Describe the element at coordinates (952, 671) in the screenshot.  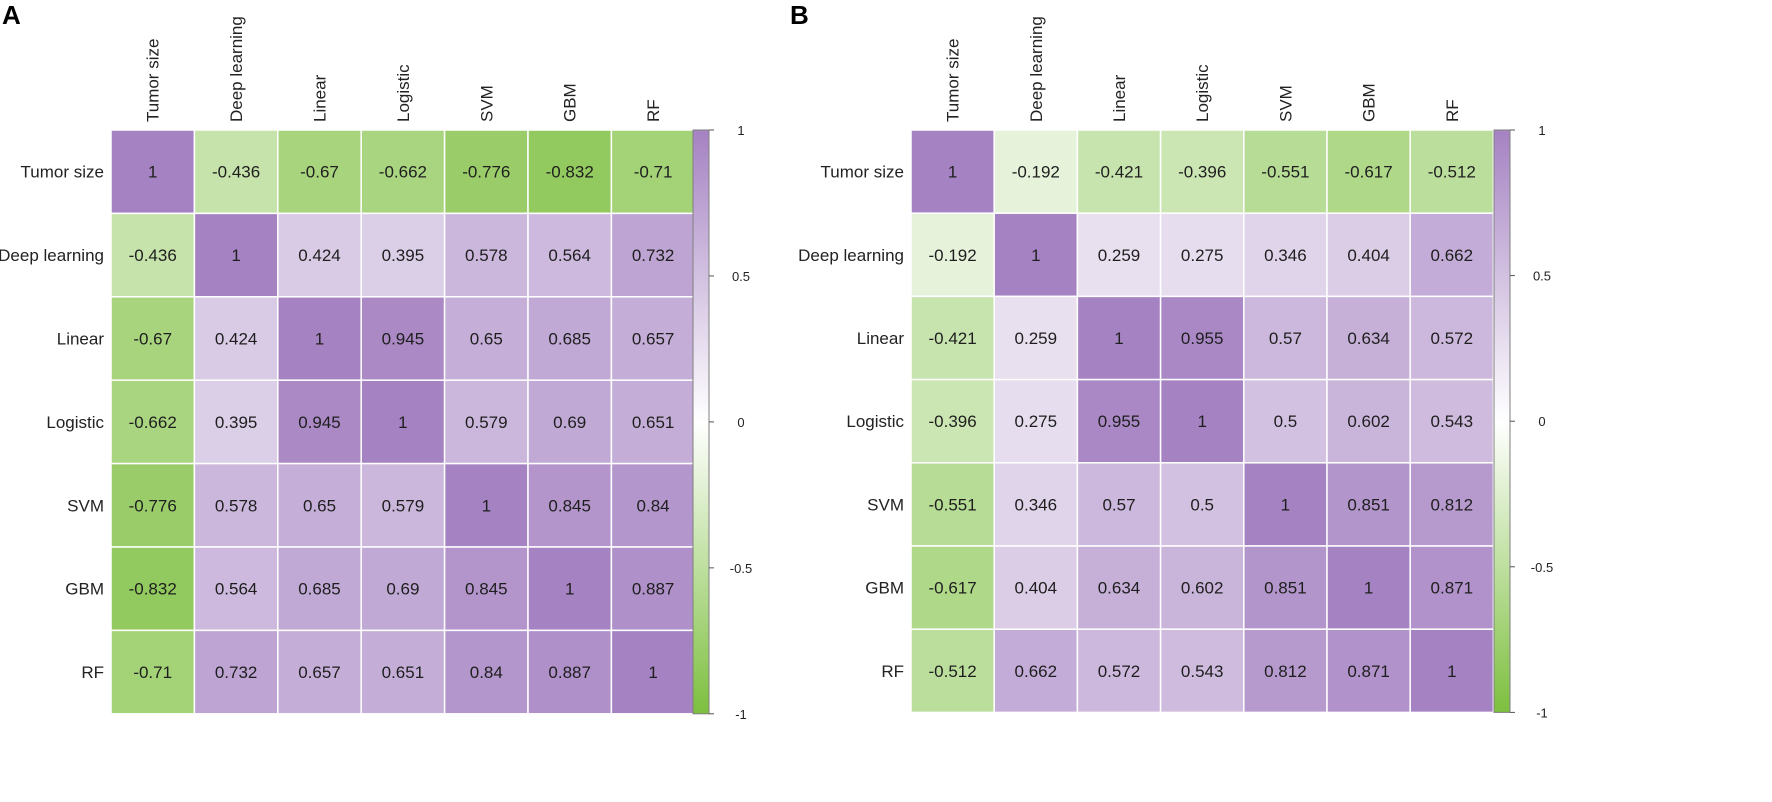
I see `cell-value-label: -0.512` at that location.